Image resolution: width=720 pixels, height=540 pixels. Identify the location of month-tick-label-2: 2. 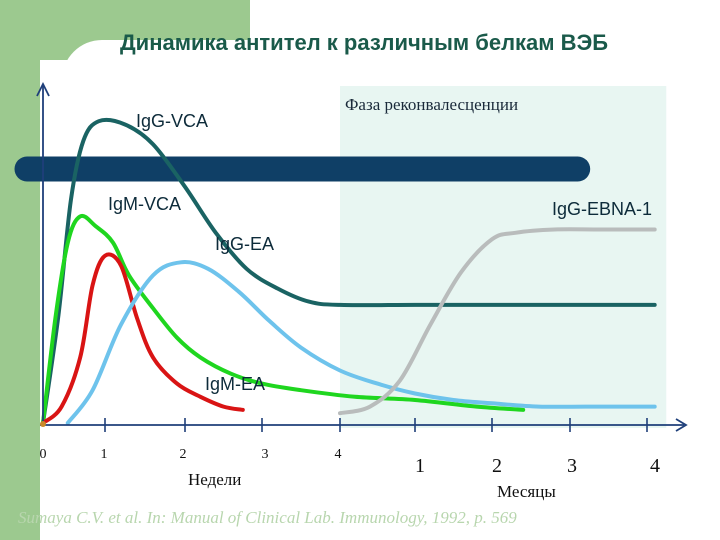
(497, 466).